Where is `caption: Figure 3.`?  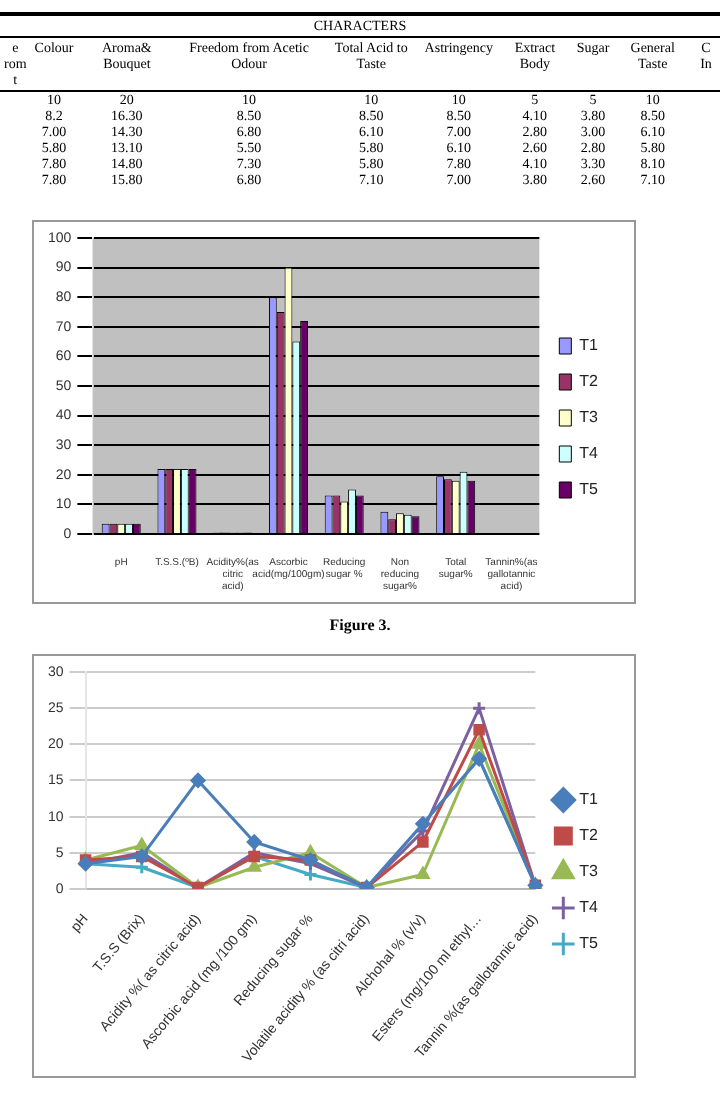
caption: Figure 3. is located at coordinates (360, 625).